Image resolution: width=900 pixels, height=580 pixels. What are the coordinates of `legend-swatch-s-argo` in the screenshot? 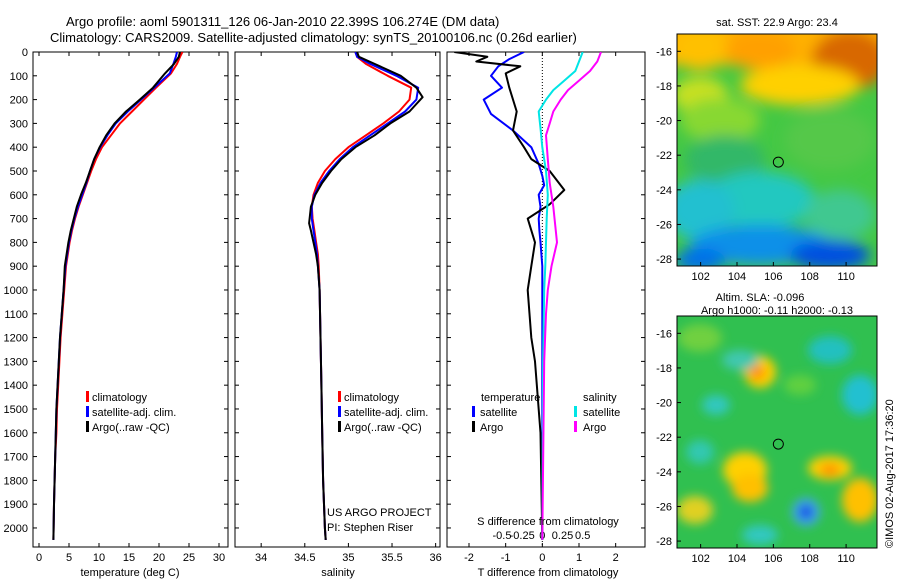 It's located at (575, 426).